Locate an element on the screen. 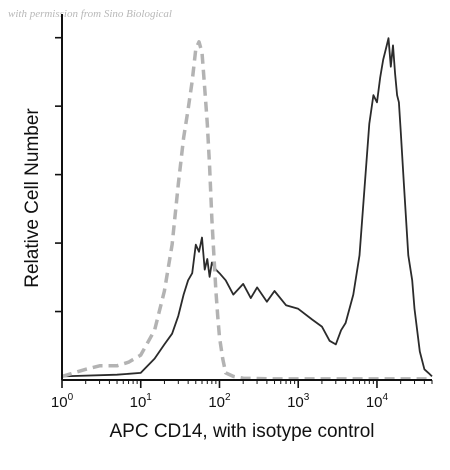 The height and width of the screenshot is (470, 450). x-tick-label: 10² is located at coordinates (219, 401).